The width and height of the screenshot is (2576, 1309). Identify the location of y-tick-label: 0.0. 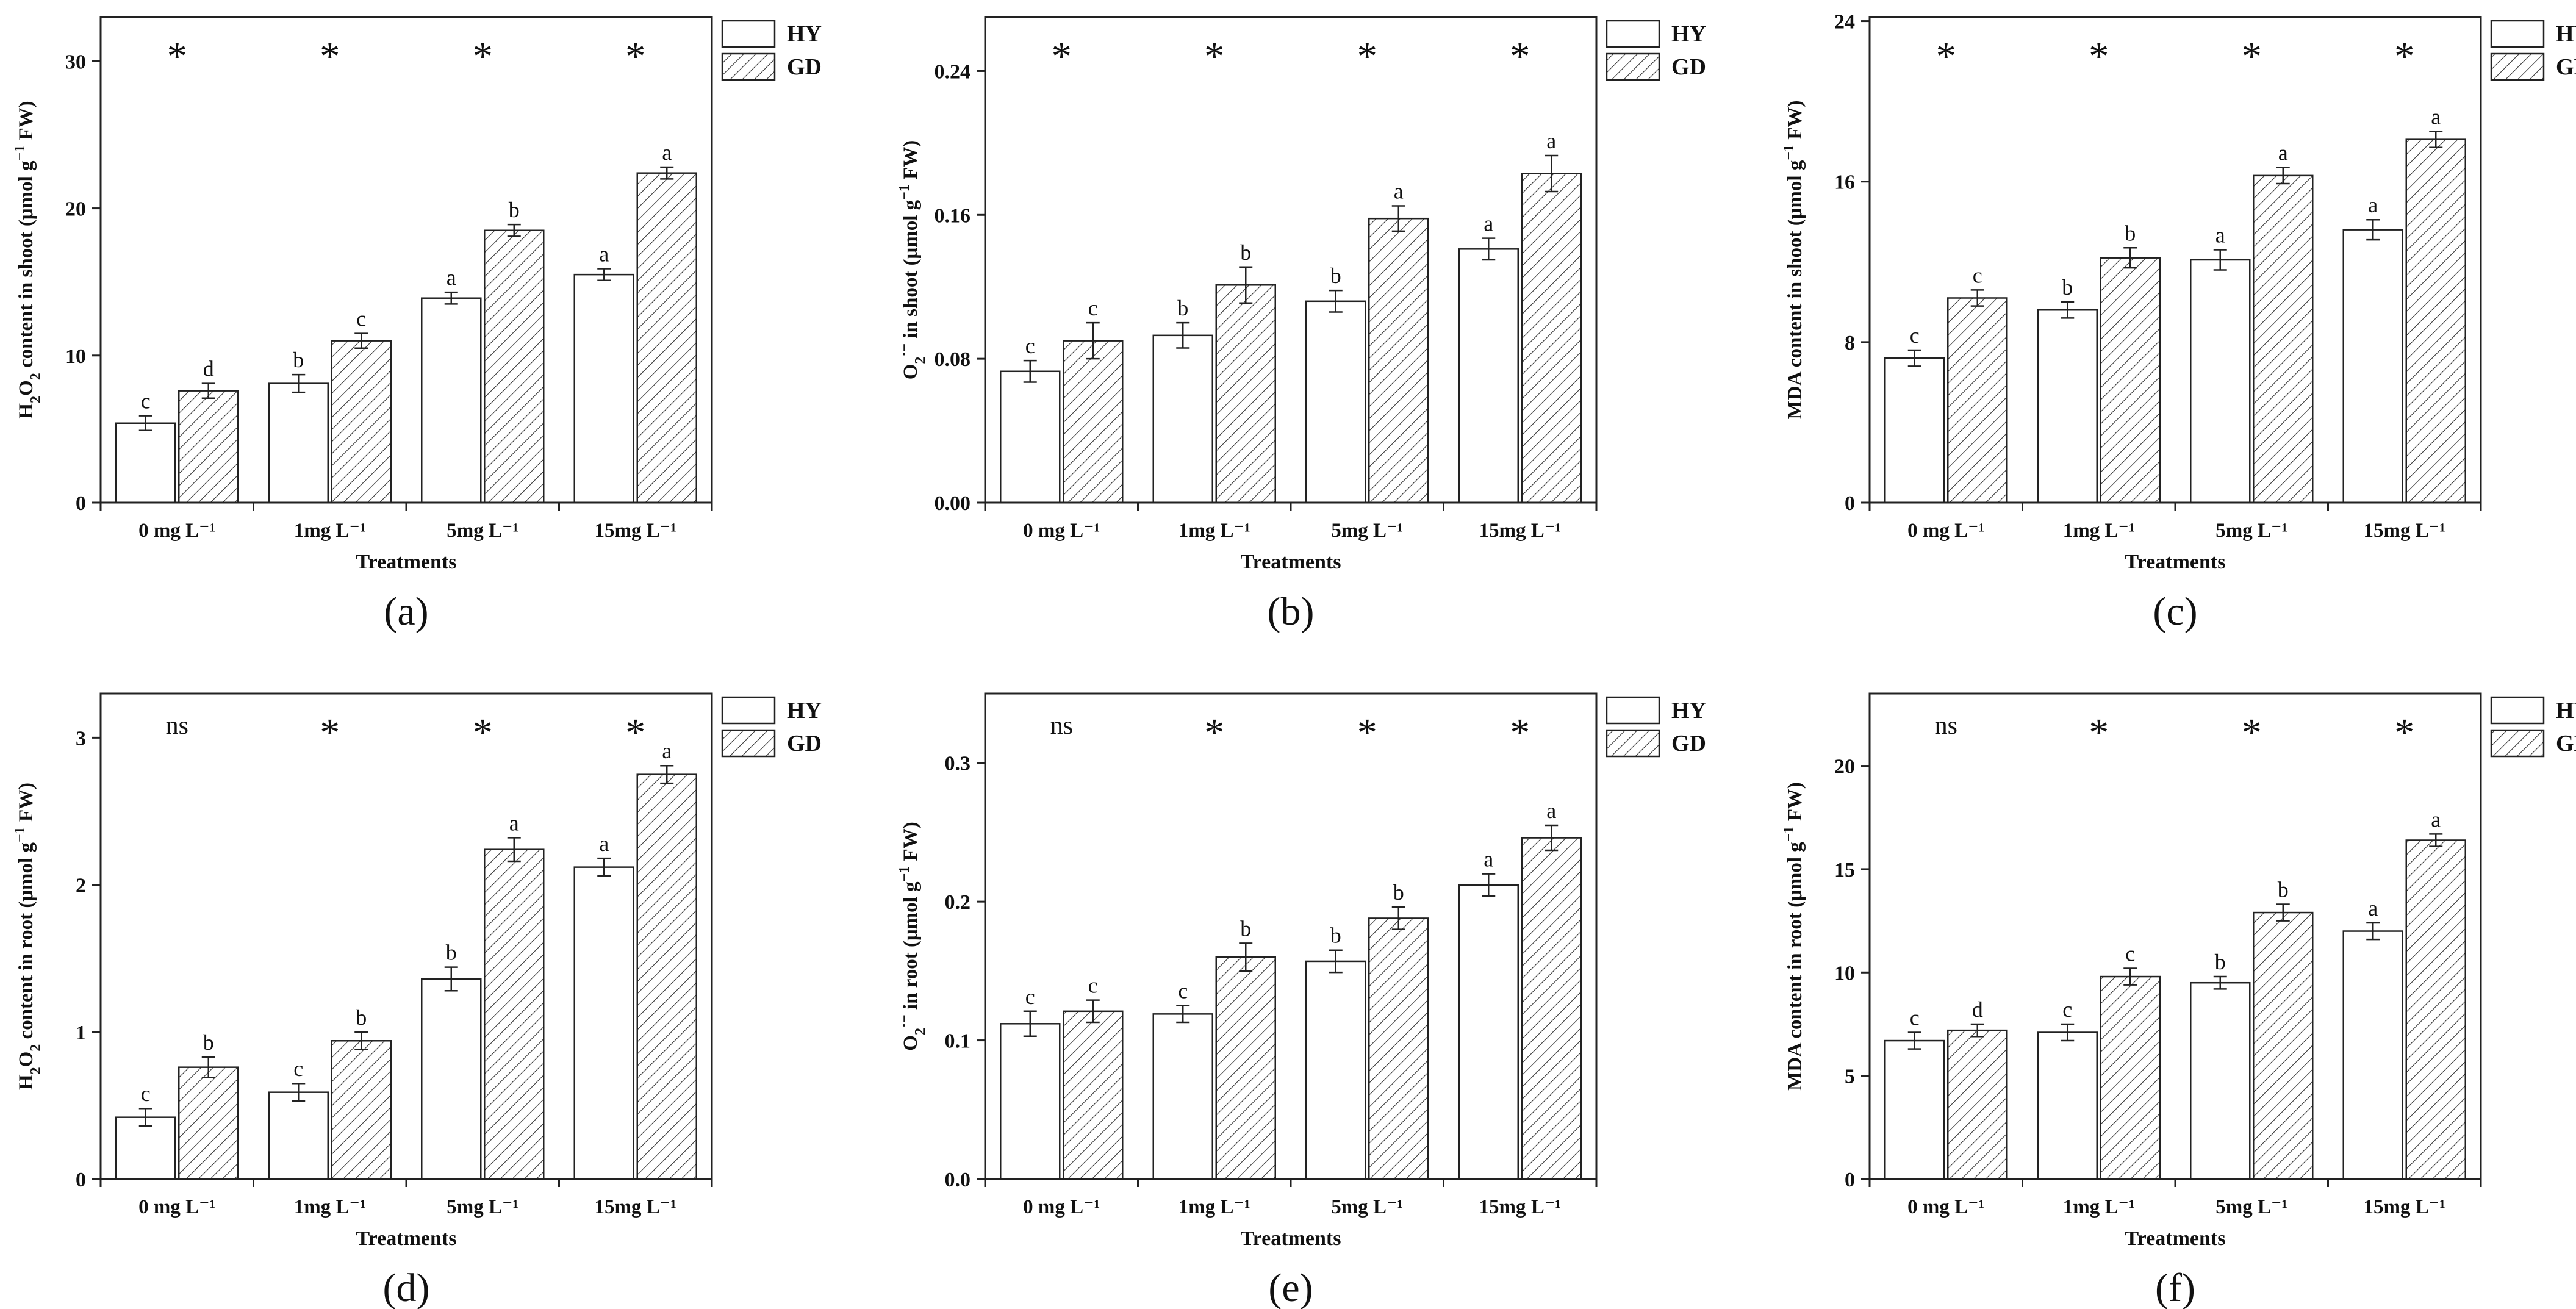
(958, 1180).